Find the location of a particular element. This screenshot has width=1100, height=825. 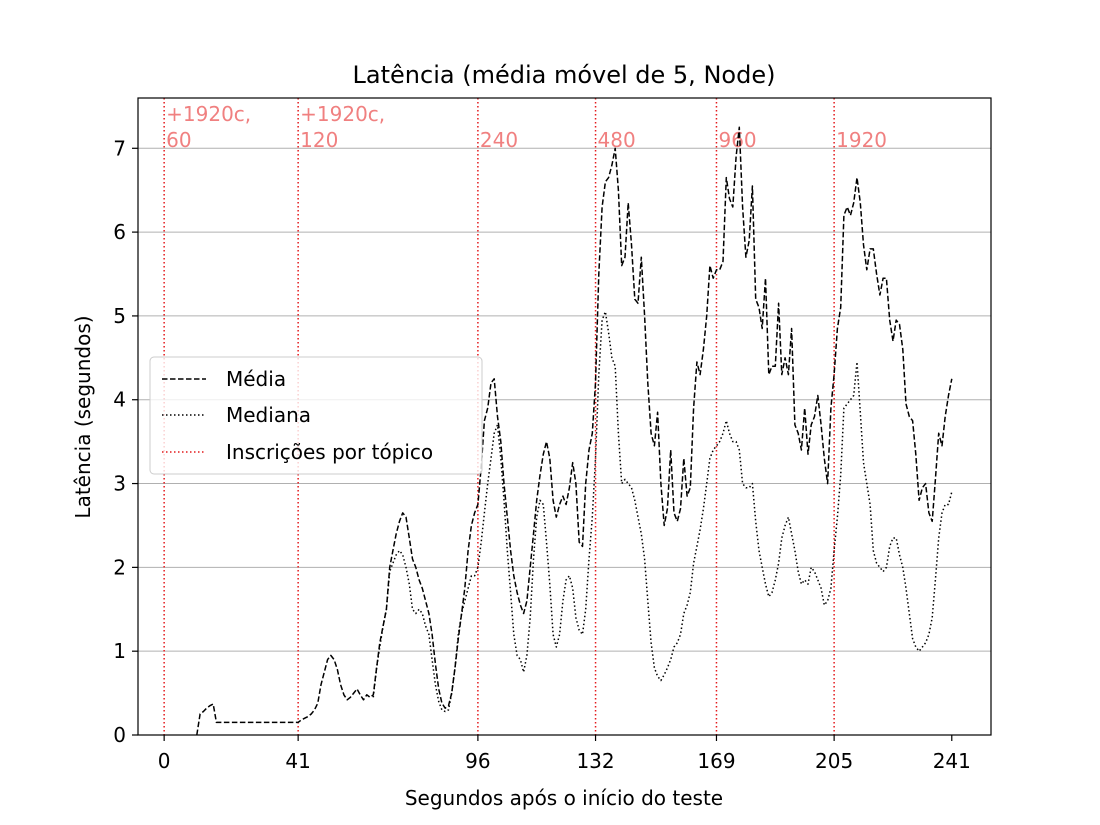

subscription-marker-label: 960 is located at coordinates (737, 140).